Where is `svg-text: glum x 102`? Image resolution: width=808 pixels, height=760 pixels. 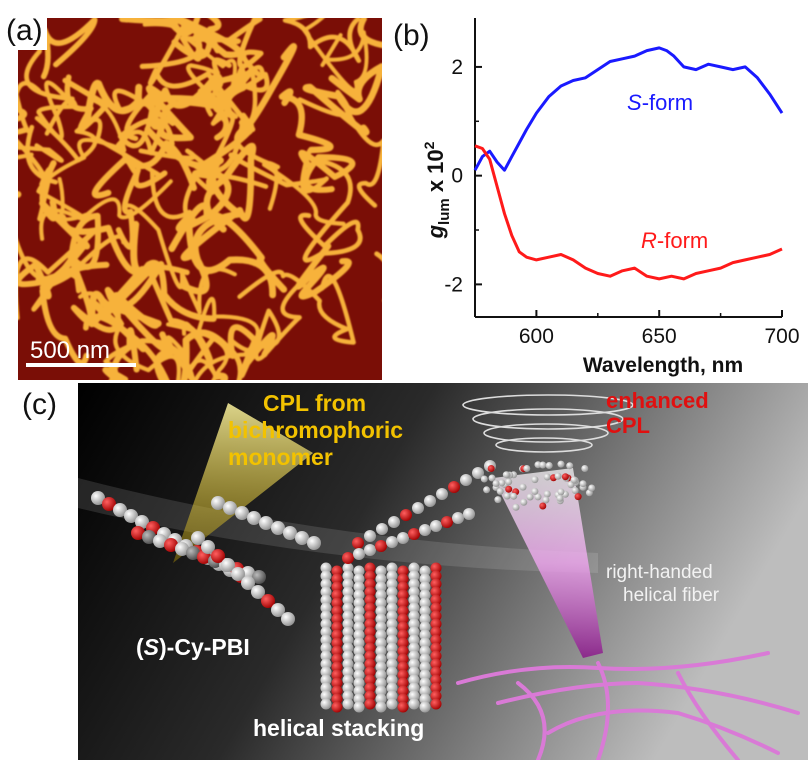 svg-text: glum x 102 is located at coordinates (437, 190).